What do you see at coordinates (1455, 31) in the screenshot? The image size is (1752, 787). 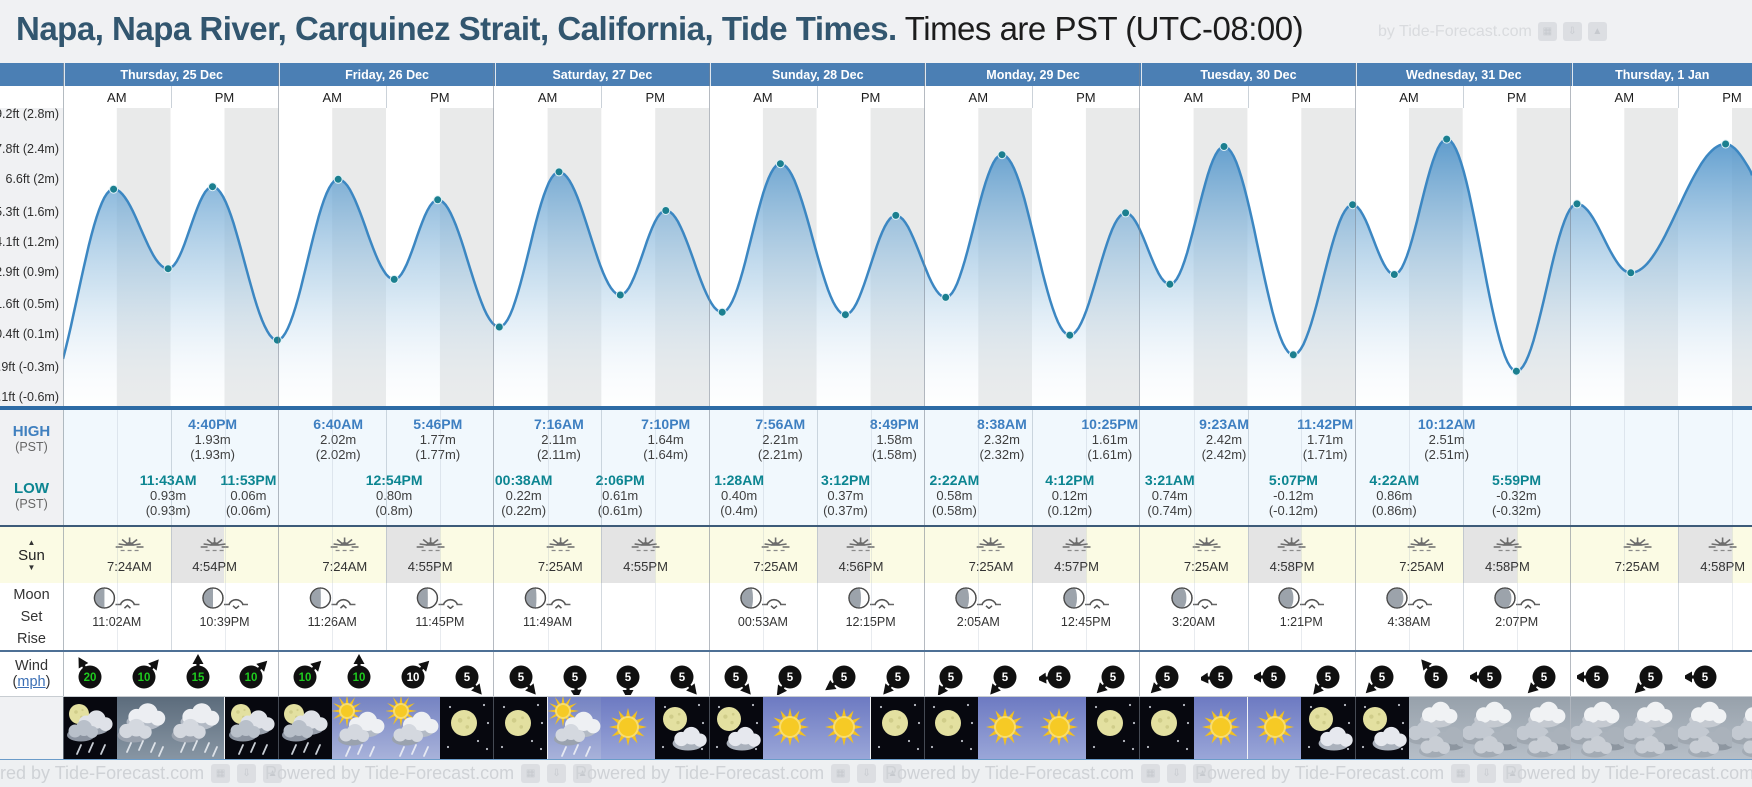 I see `watermark-text: by Tide-Forecast.com` at bounding box center [1455, 31].